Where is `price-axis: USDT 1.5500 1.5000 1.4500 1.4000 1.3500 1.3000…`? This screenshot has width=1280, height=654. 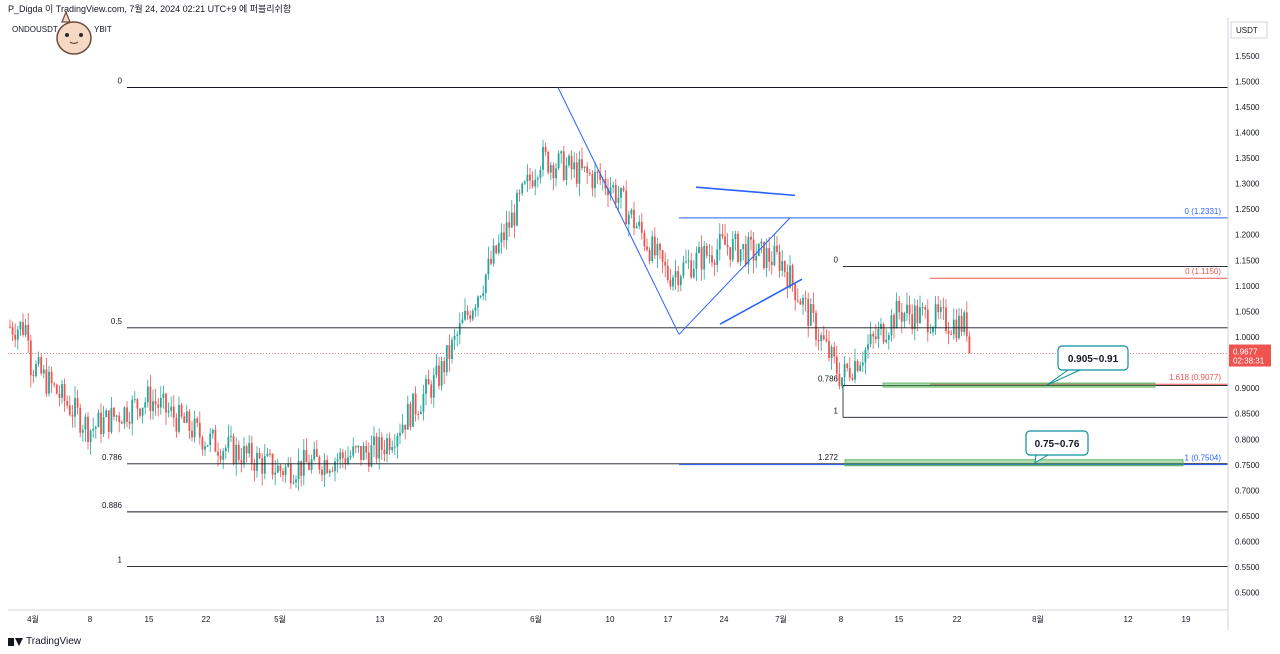
price-axis: USDT 1.5500 1.5000 1.4500 1.4000 1.3500 1.3000… is located at coordinates (1250, 309).